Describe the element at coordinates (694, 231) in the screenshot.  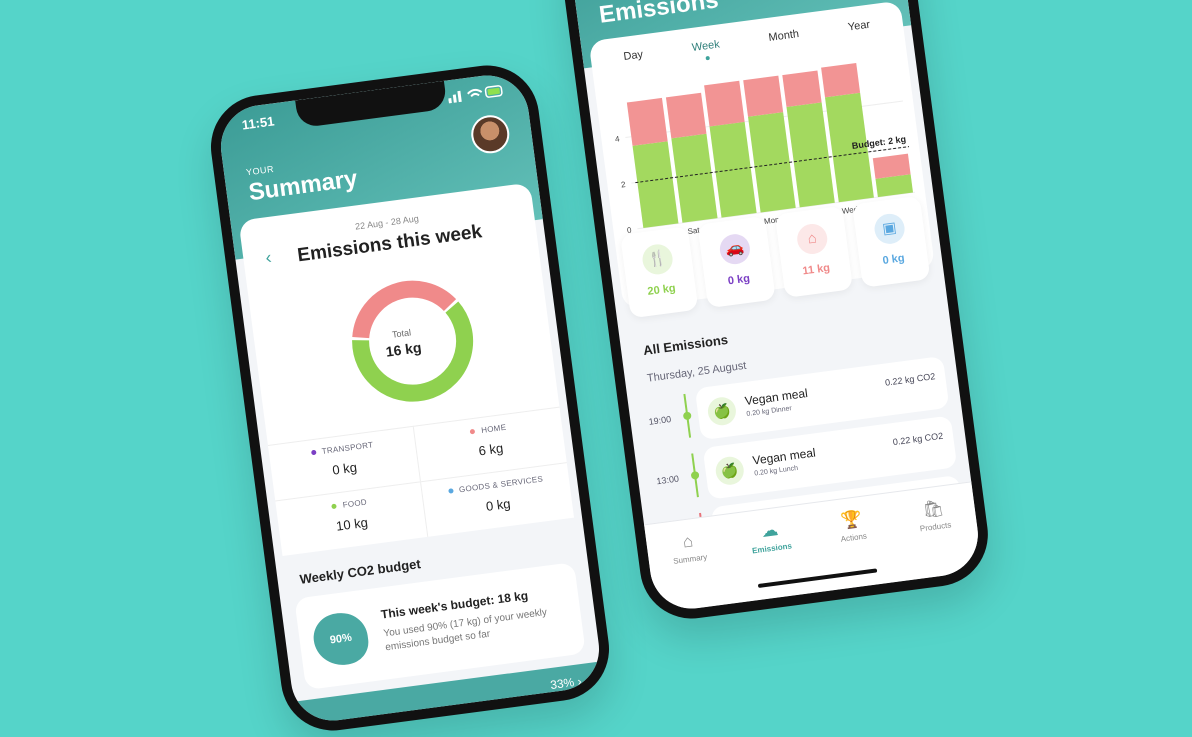
I see `x-tick-label: Sat` at that location.